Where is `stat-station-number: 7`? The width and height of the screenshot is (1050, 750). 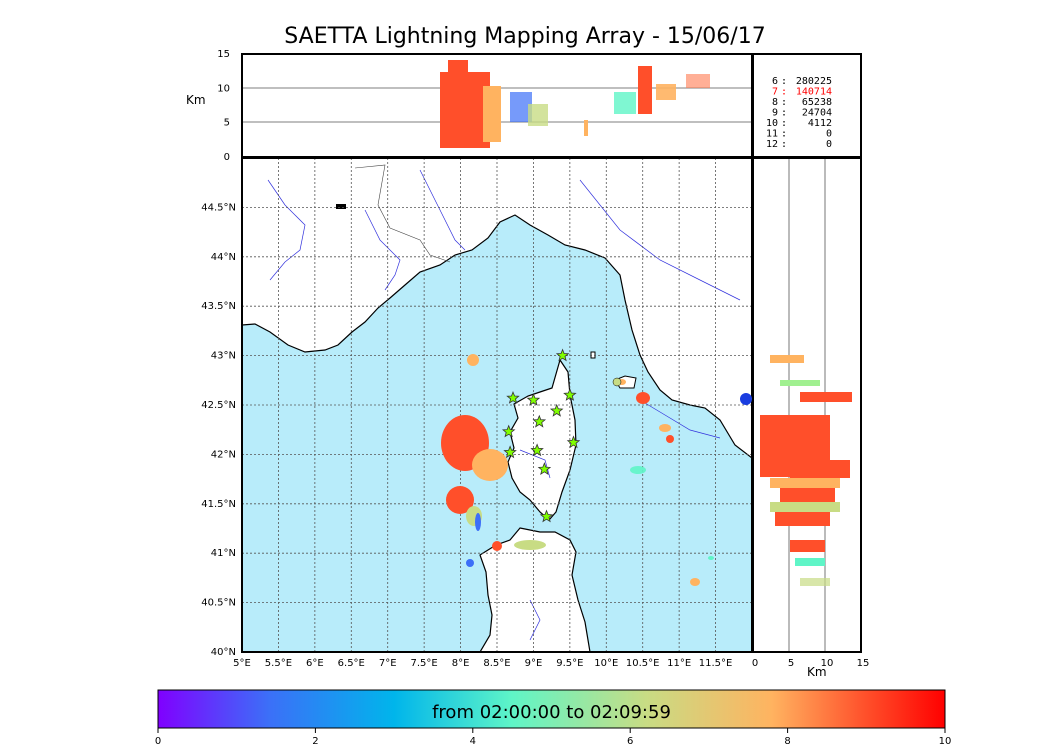 stat-station-number: 7 is located at coordinates (775, 92).